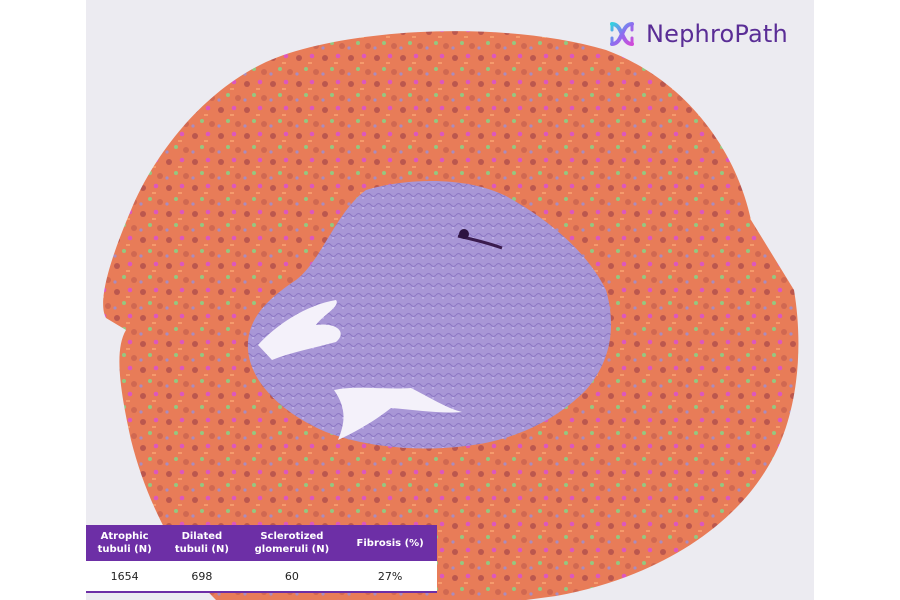 Image resolution: width=900 pixels, height=600 pixels. Describe the element at coordinates (292, 577) in the screenshot. I see `value-sclerotized-glomeruli: 60` at that location.